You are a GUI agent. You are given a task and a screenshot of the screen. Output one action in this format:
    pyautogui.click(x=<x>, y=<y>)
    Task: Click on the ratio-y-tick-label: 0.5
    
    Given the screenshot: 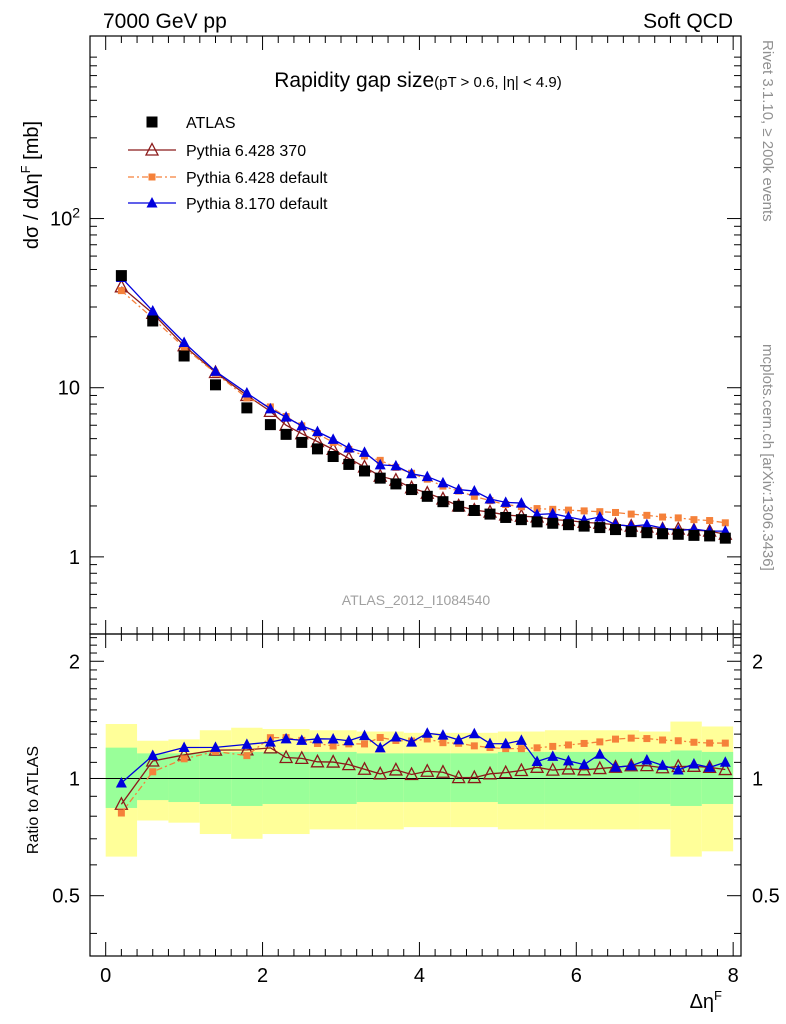 What is the action you would take?
    pyautogui.click(x=66, y=897)
    